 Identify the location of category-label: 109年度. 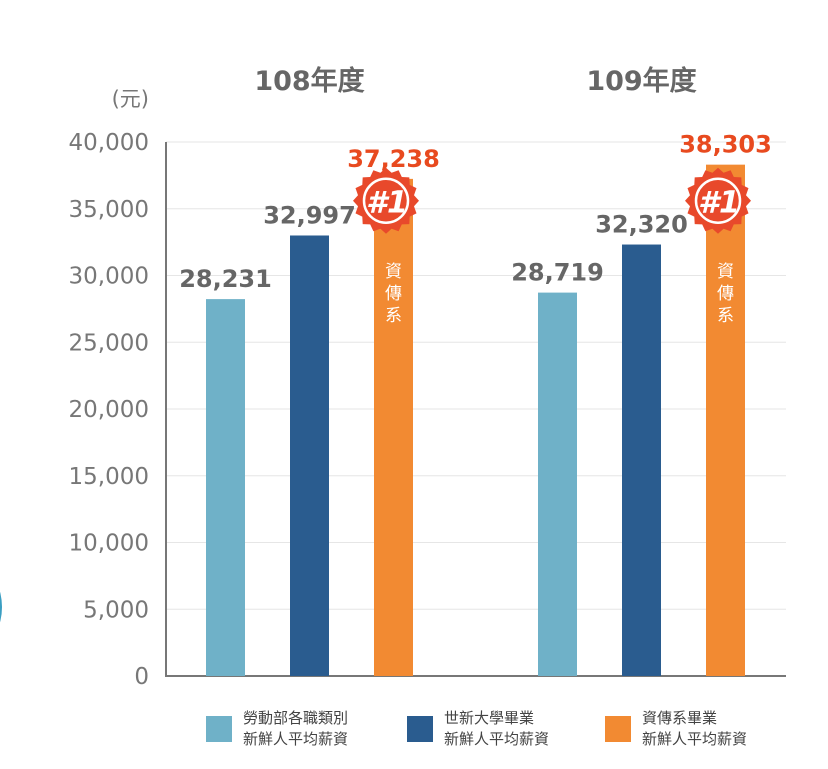
(641, 81).